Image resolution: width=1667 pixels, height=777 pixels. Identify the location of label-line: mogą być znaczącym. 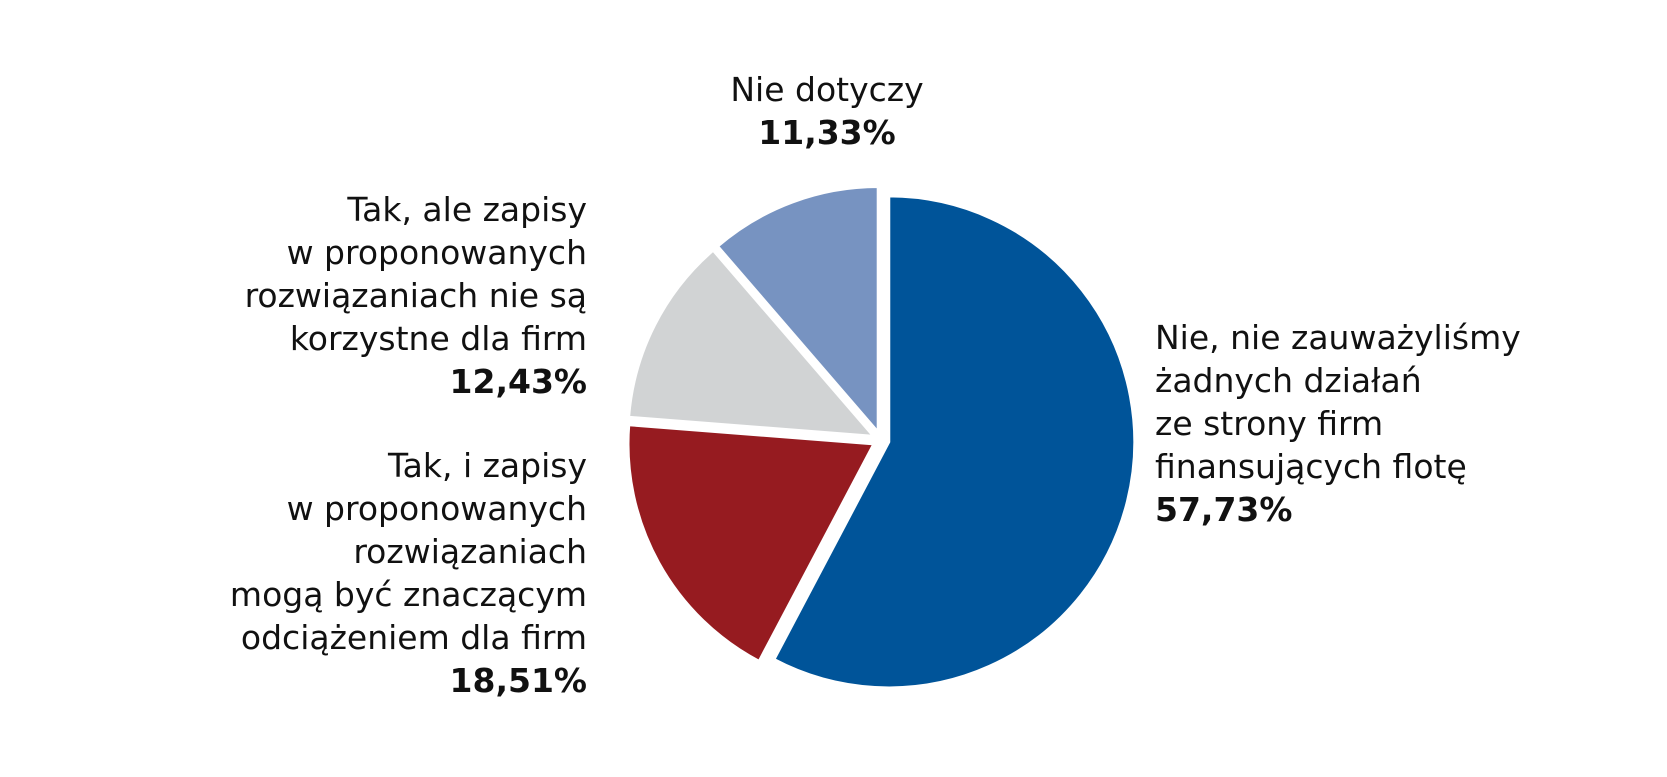
(408, 594).